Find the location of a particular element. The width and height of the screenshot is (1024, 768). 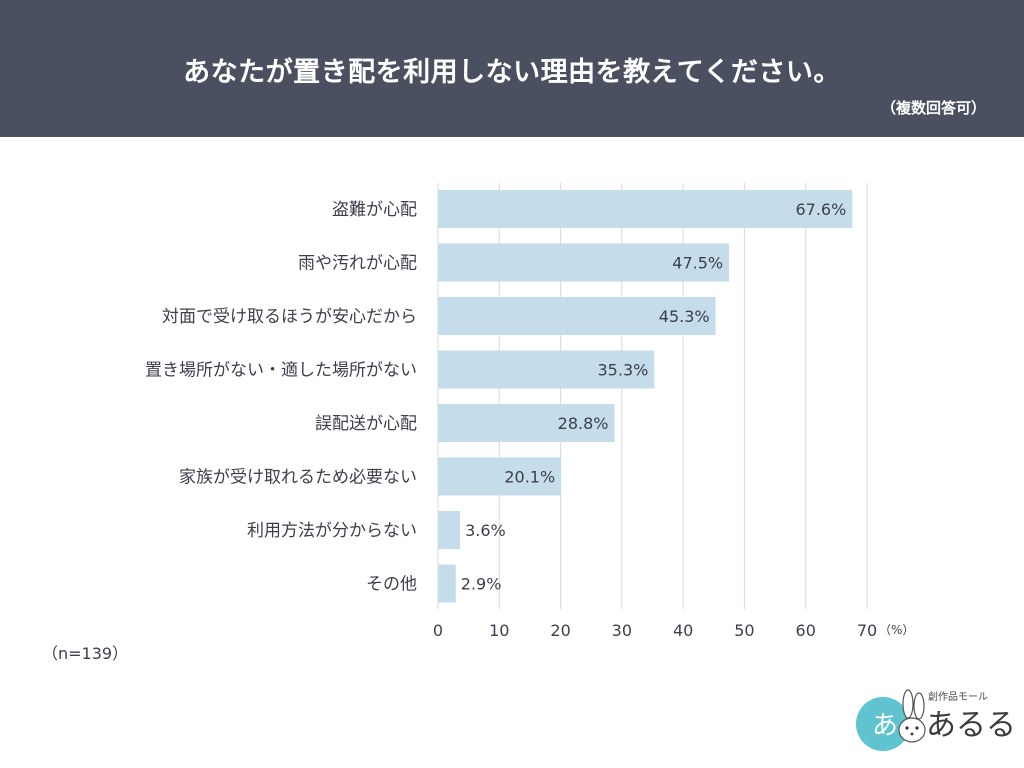

data-label: 45.3% is located at coordinates (684, 316).